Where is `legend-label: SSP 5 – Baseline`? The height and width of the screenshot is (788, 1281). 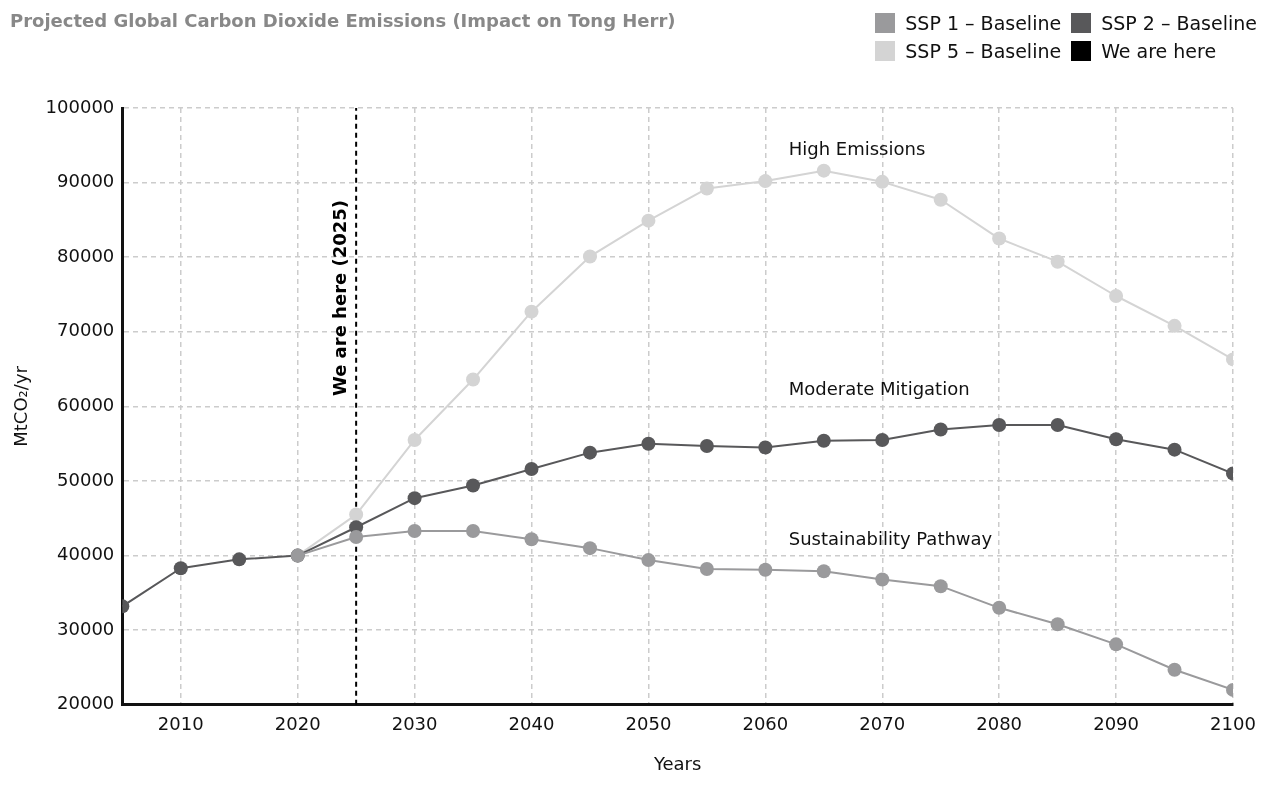
legend-label: SSP 5 – Baseline is located at coordinates (983, 51).